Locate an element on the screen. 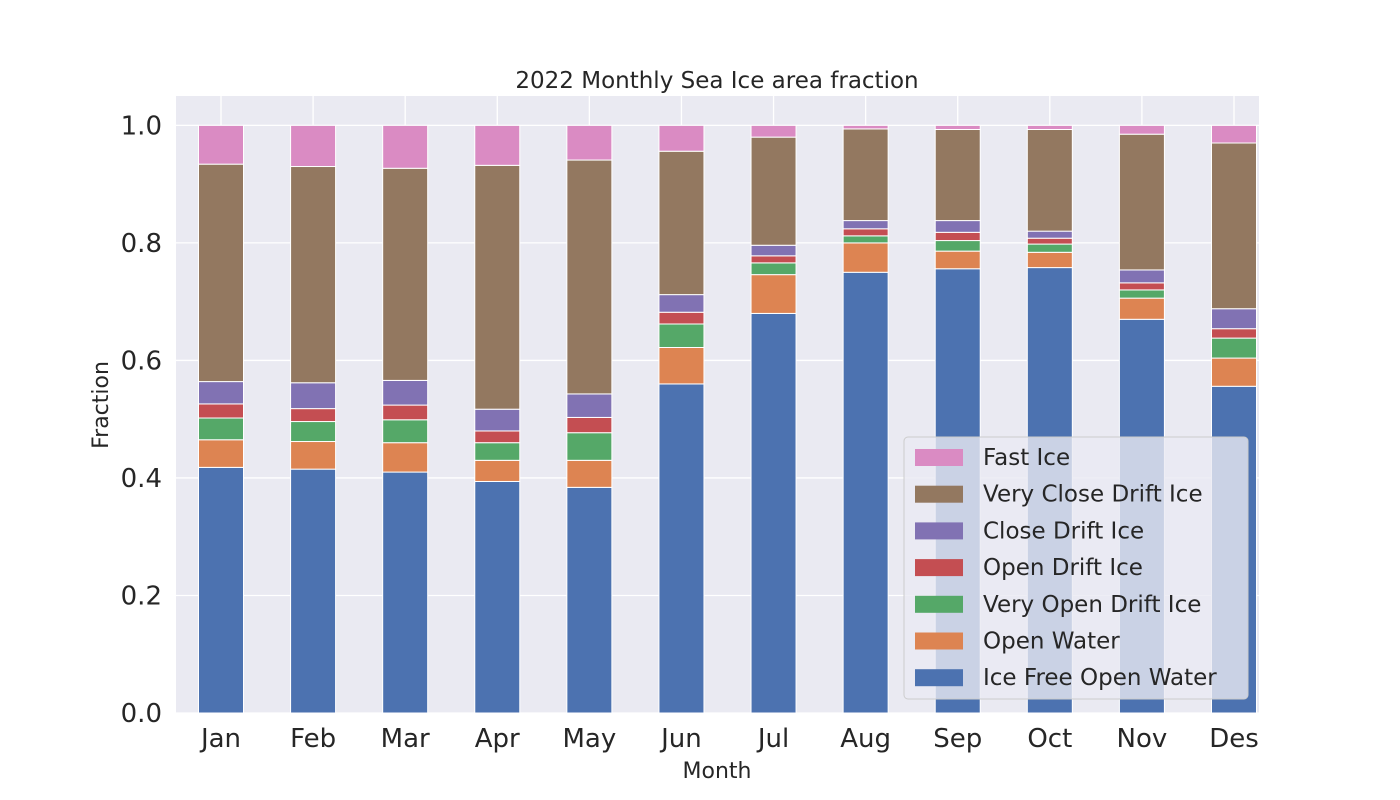  bar-stack-jan is located at coordinates (221, 419).